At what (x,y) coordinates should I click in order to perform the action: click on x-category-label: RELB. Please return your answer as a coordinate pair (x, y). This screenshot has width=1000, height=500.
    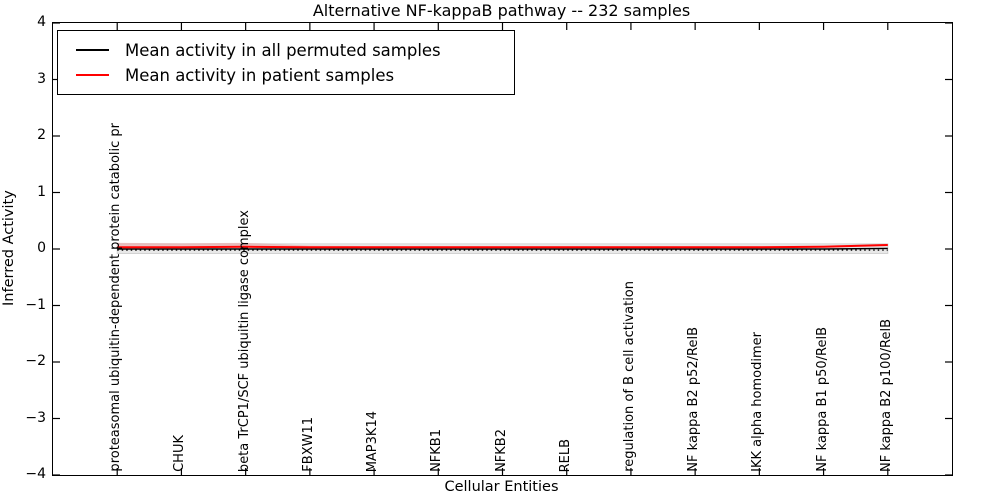
    Looking at the image, I should click on (565, 455).